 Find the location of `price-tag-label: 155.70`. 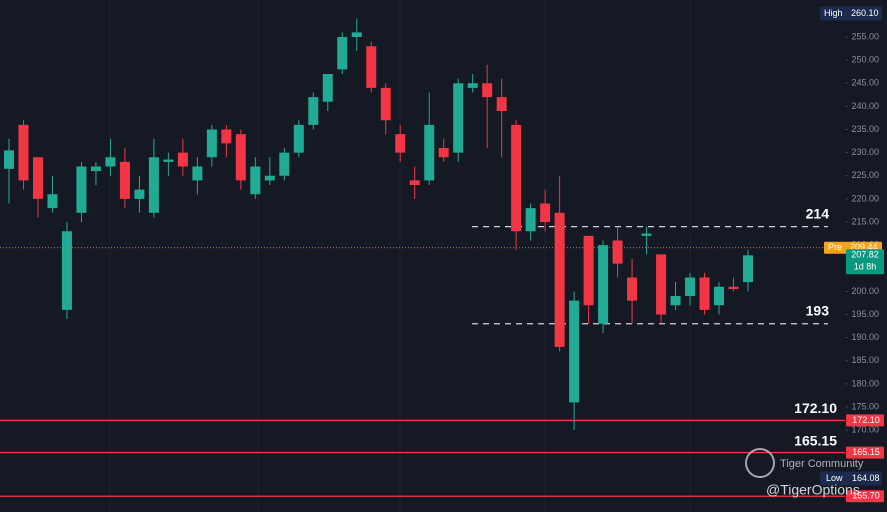

price-tag-label: 155.70 is located at coordinates (866, 496).